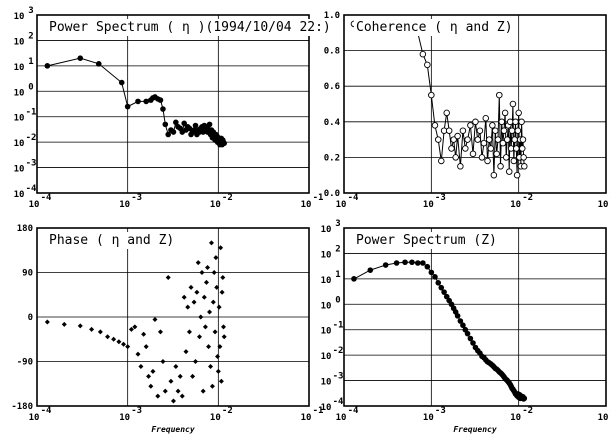 The image size is (611, 438). Describe the element at coordinates (136, 411) in the screenshot. I see `x-tick-exponent: -3` at that location.